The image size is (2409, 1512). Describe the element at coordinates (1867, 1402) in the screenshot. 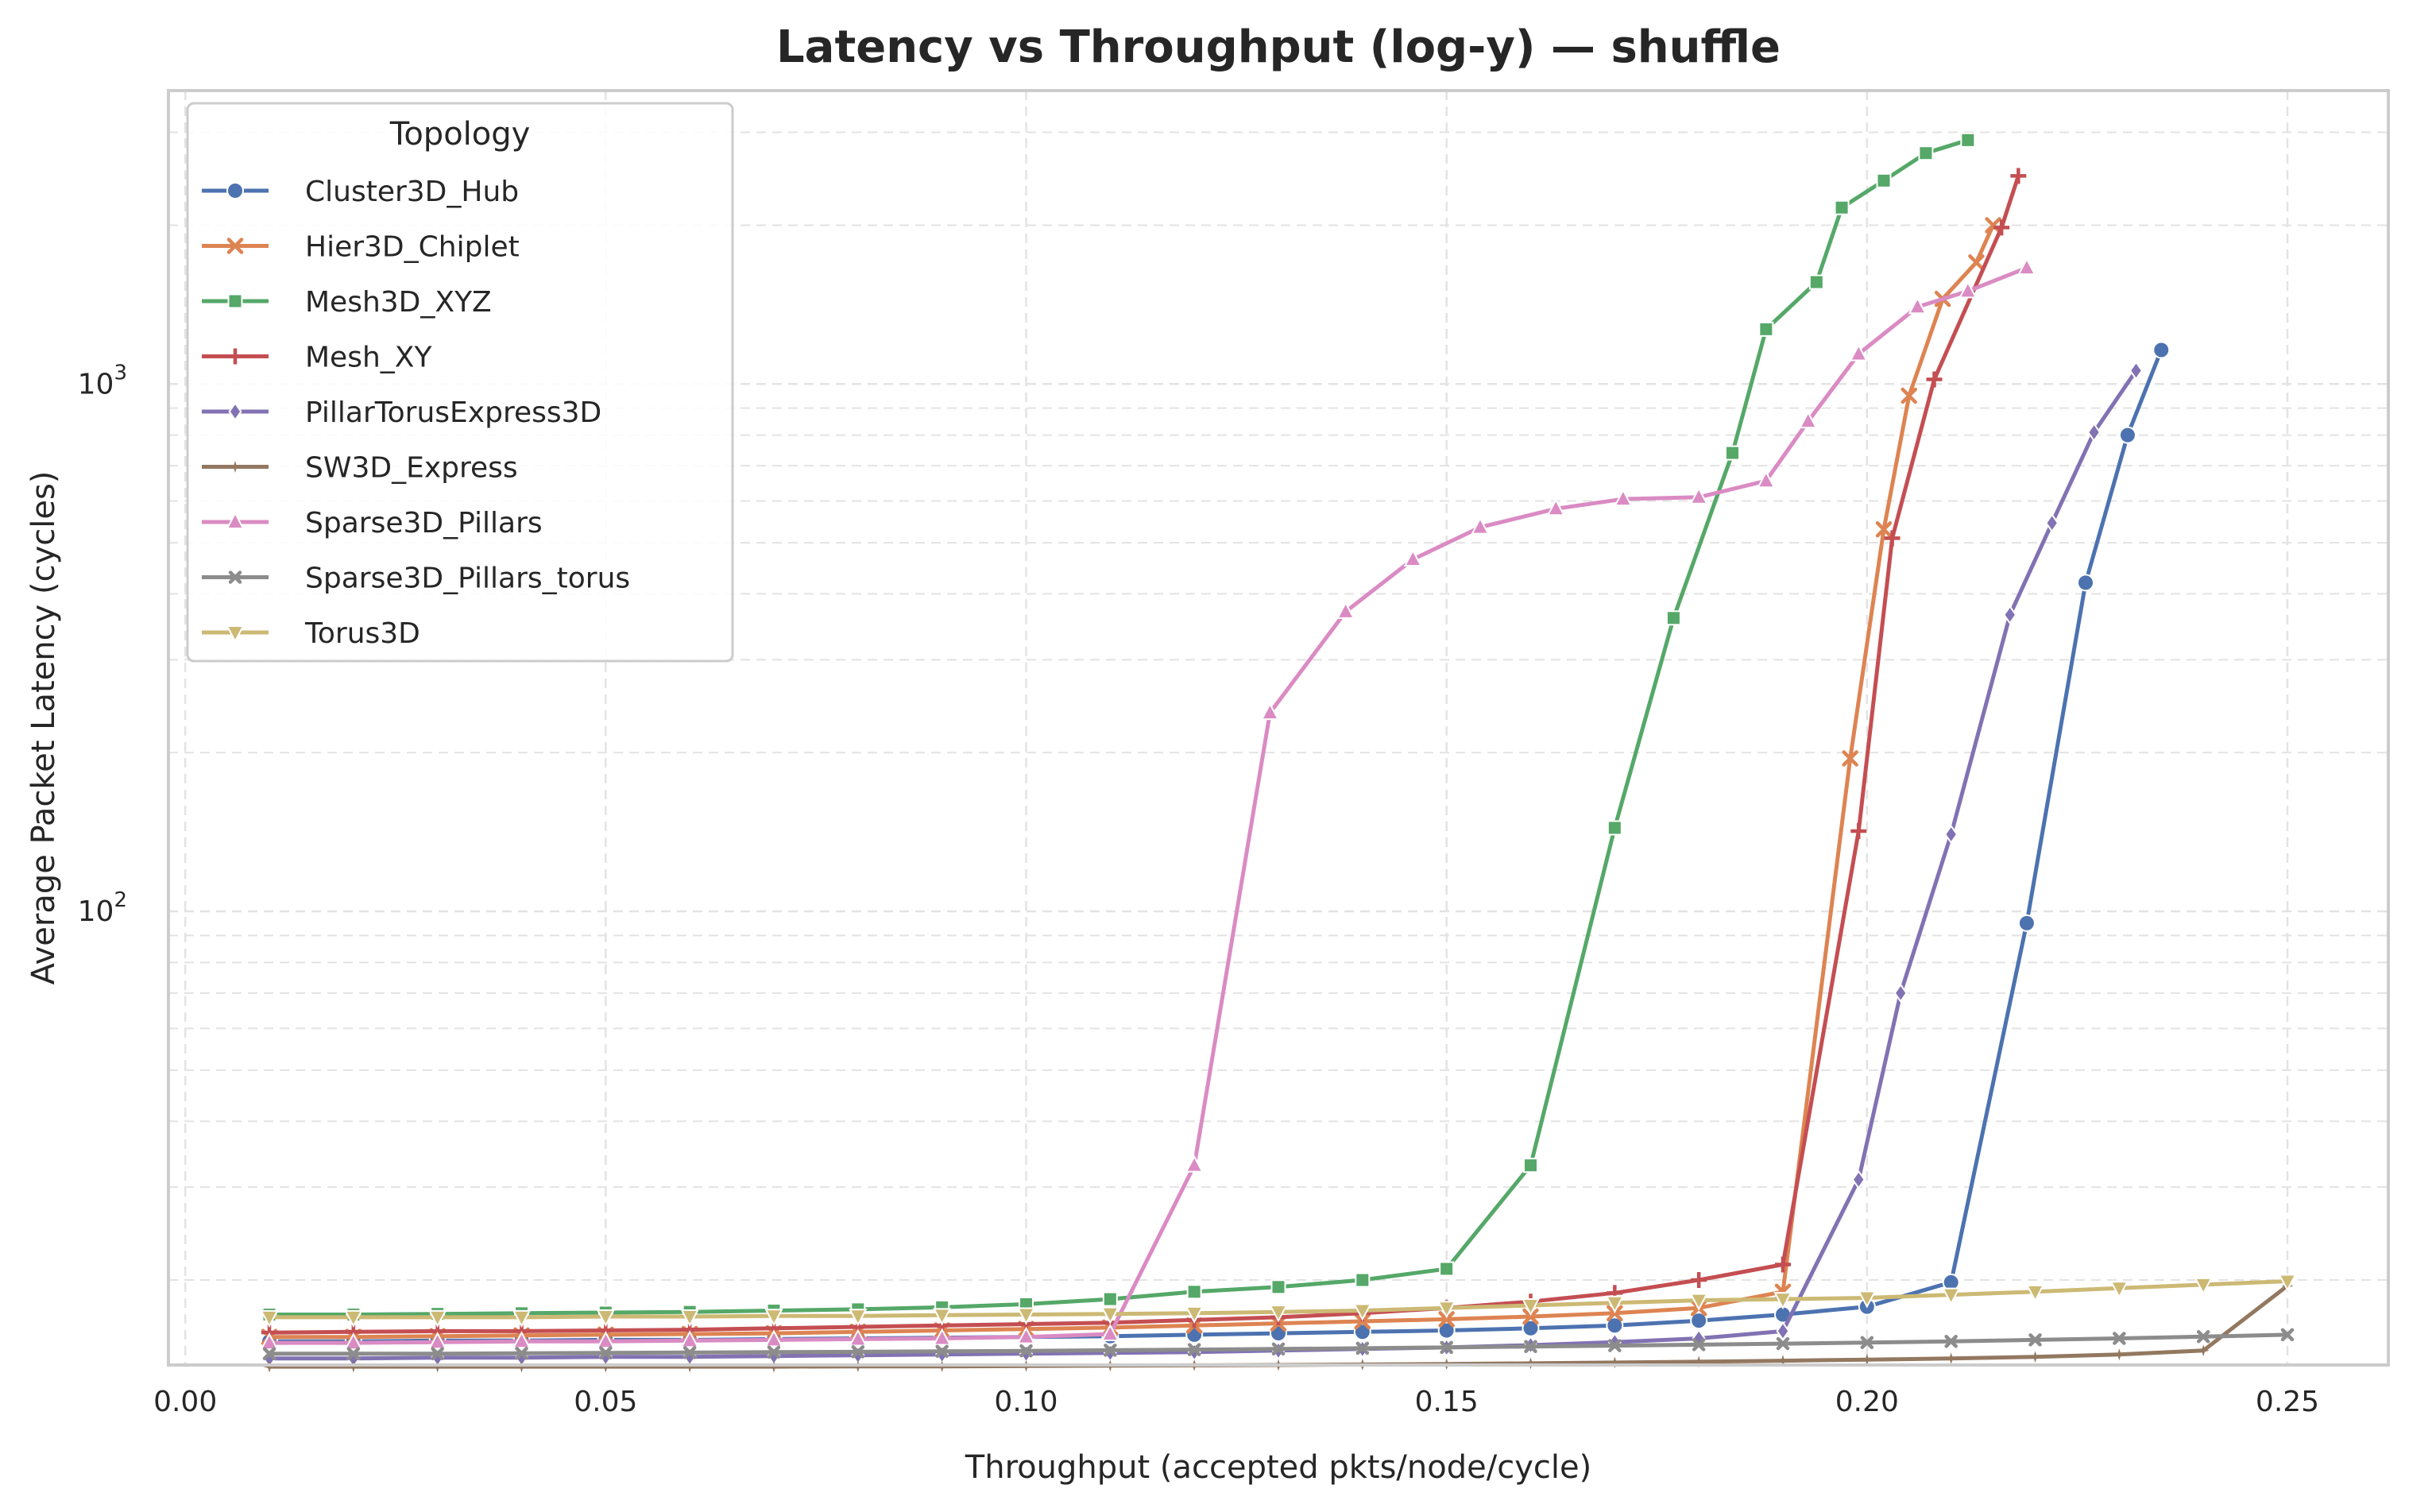

I see `x-tick-label: 0.20` at that location.